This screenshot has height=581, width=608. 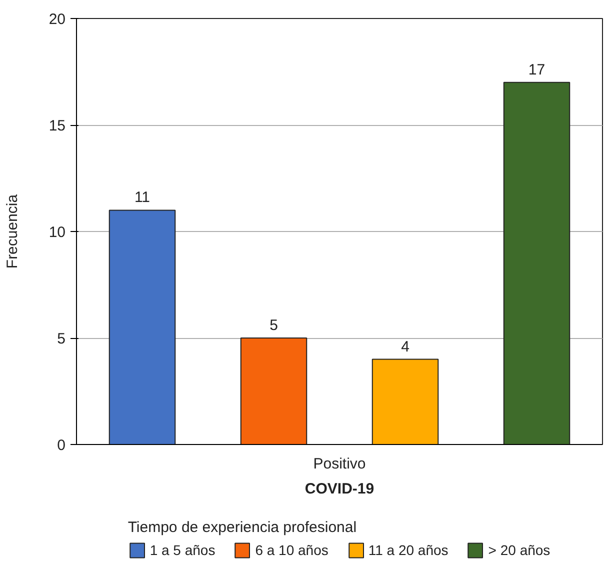 What do you see at coordinates (12, 231) in the screenshot?
I see `y-axis-title: Frecuencia` at bounding box center [12, 231].